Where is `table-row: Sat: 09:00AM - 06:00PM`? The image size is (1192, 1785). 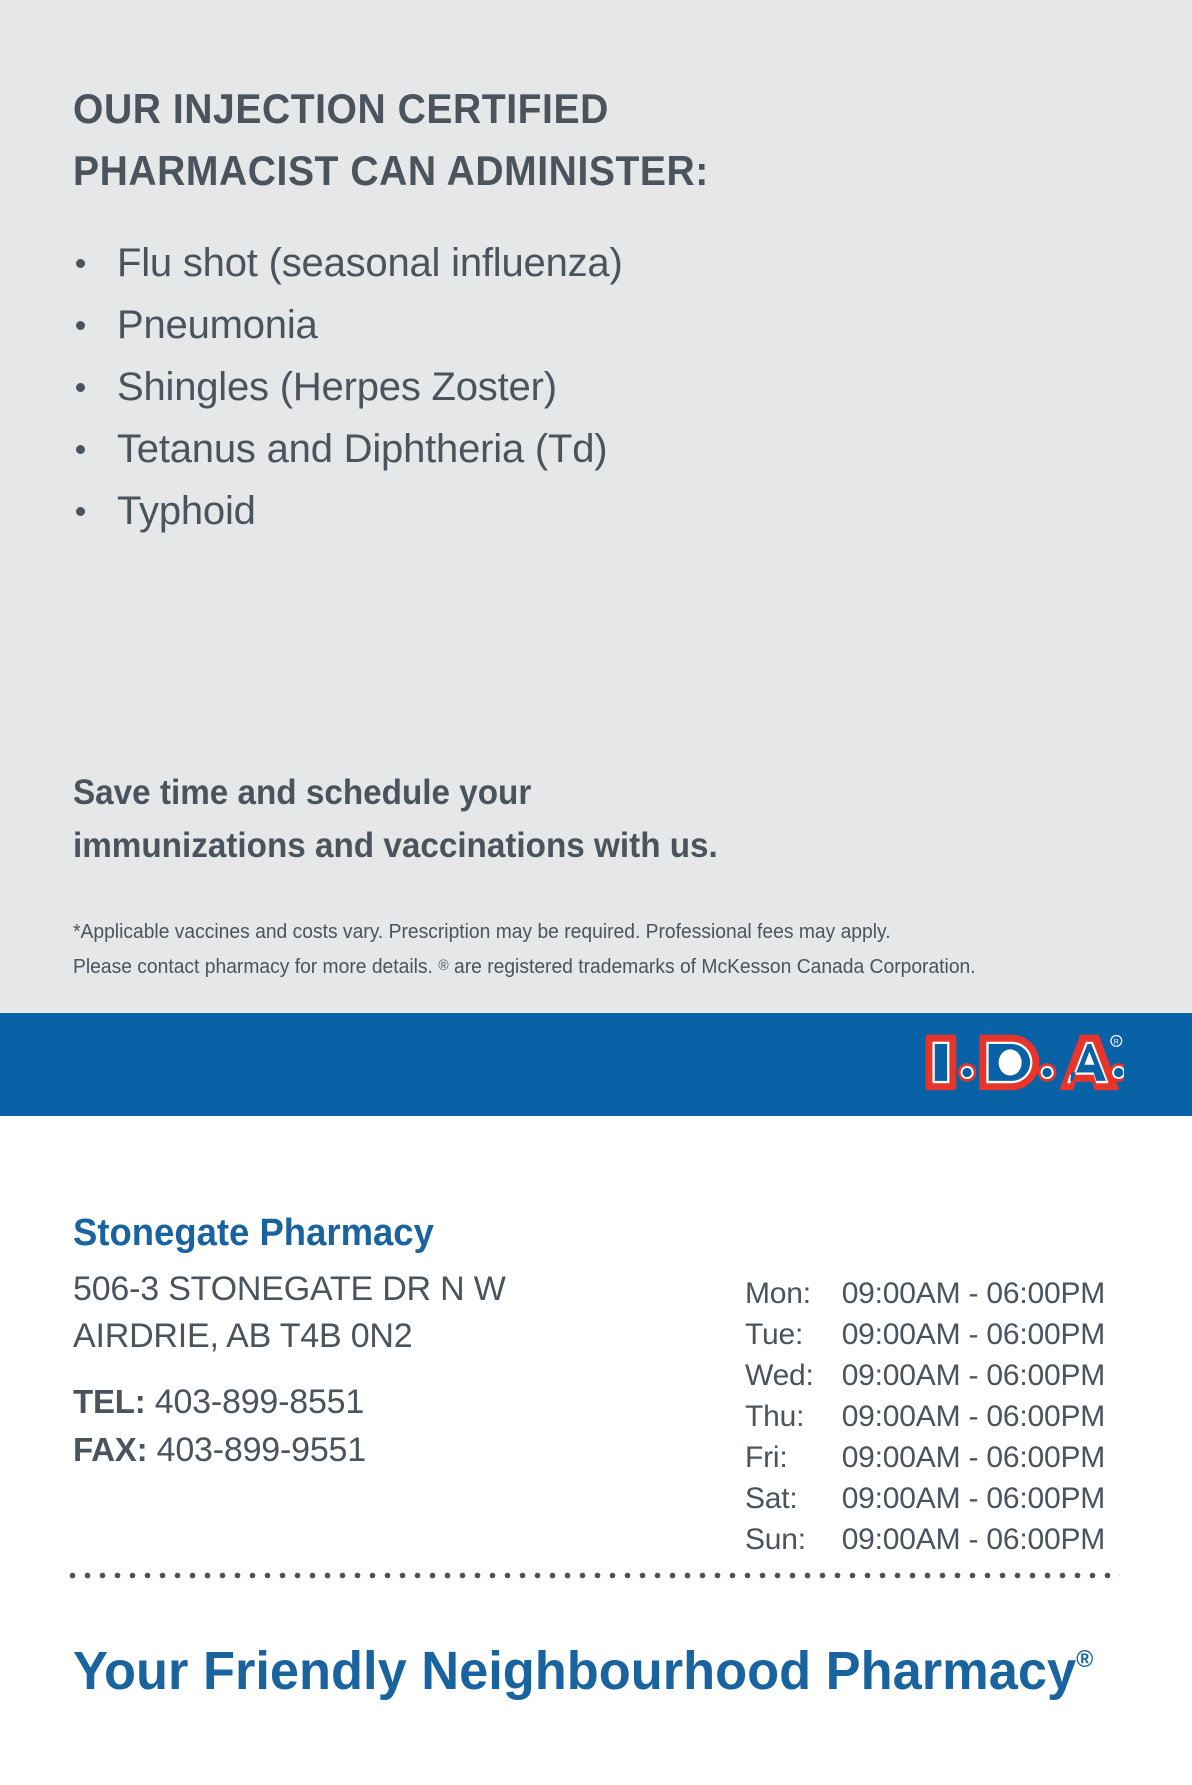 table-row: Sat: 09:00AM - 06:00PM is located at coordinates (925, 1498).